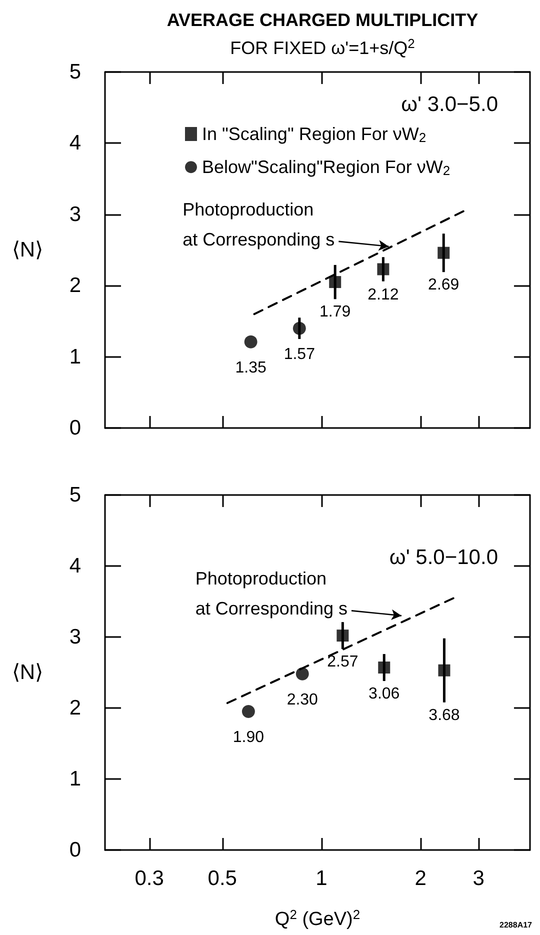  What do you see at coordinates (449, 104) in the screenshot?
I see `annotation: ω' 3.0−5.0` at bounding box center [449, 104].